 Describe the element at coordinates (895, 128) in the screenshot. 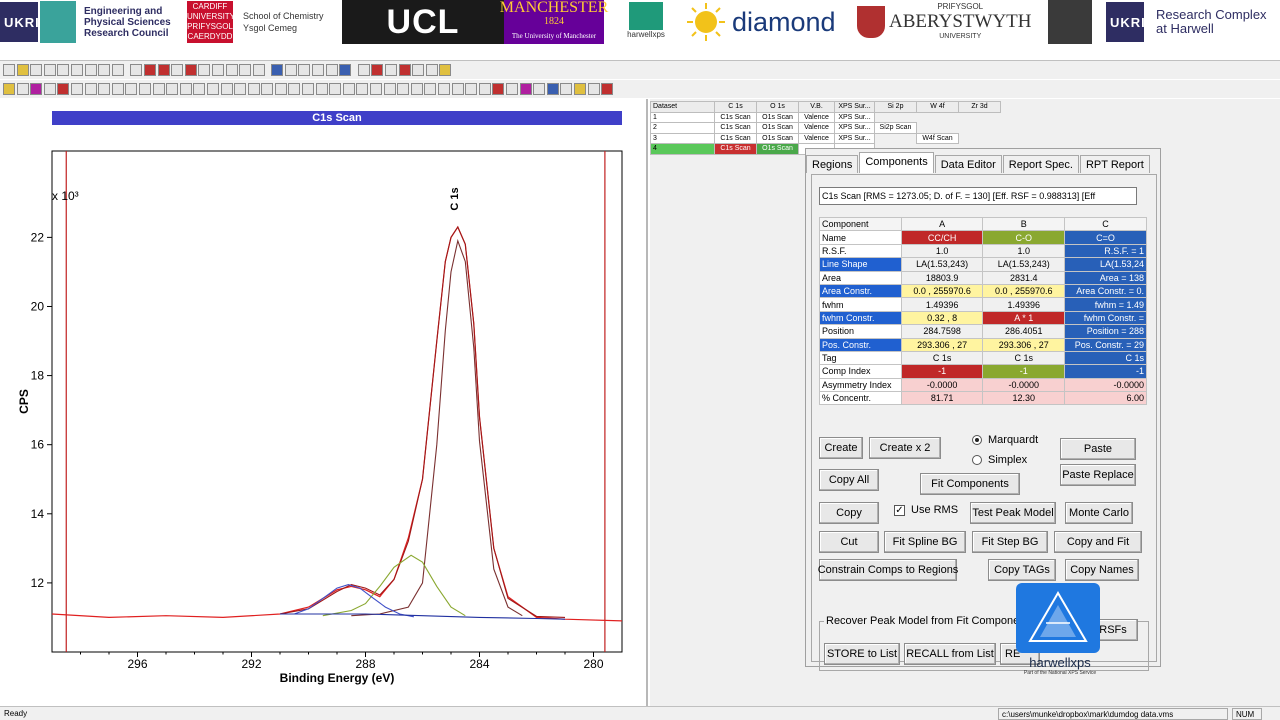

I see `dataset-grid-cell: Si2p Scan` at that location.